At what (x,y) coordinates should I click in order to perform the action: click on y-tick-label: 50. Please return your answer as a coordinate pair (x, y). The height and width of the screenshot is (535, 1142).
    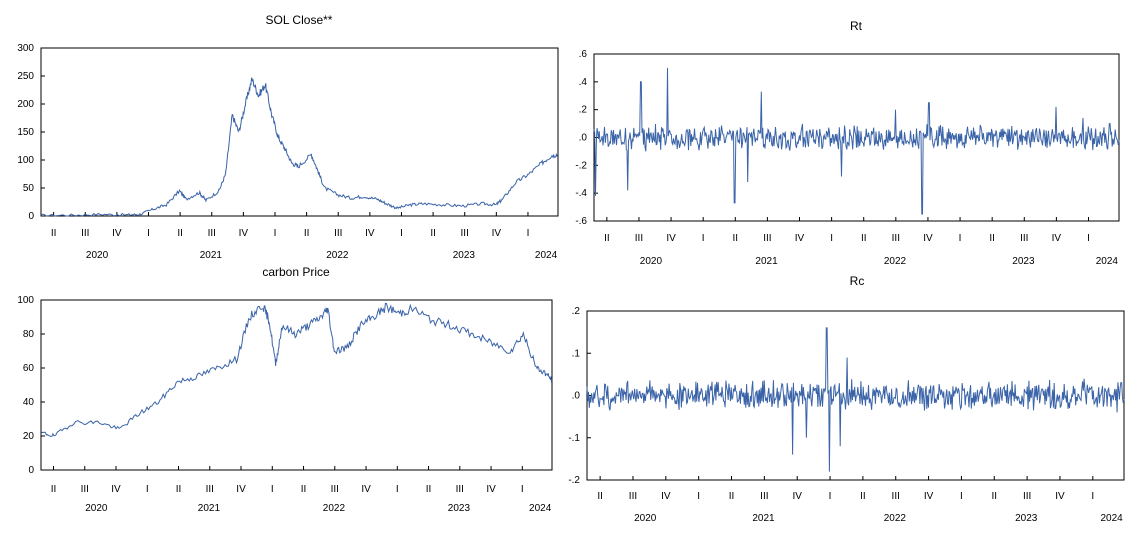
    Looking at the image, I should click on (29, 188).